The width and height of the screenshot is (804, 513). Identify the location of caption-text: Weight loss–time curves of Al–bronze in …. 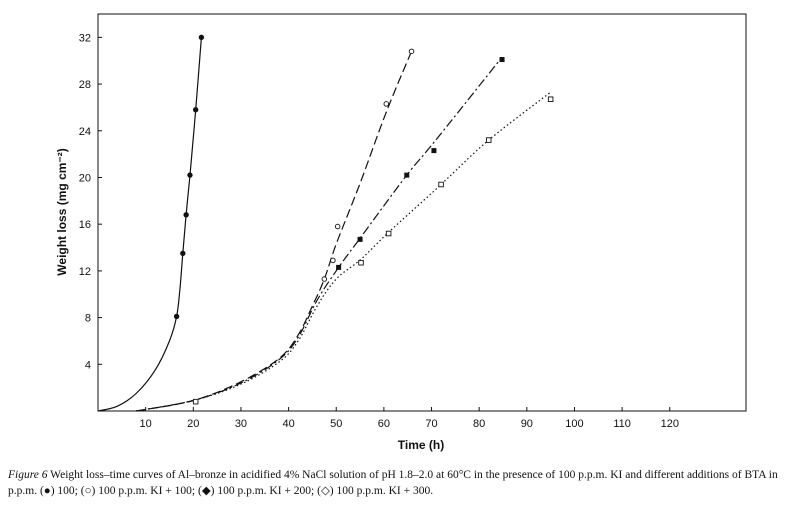
(393, 483).